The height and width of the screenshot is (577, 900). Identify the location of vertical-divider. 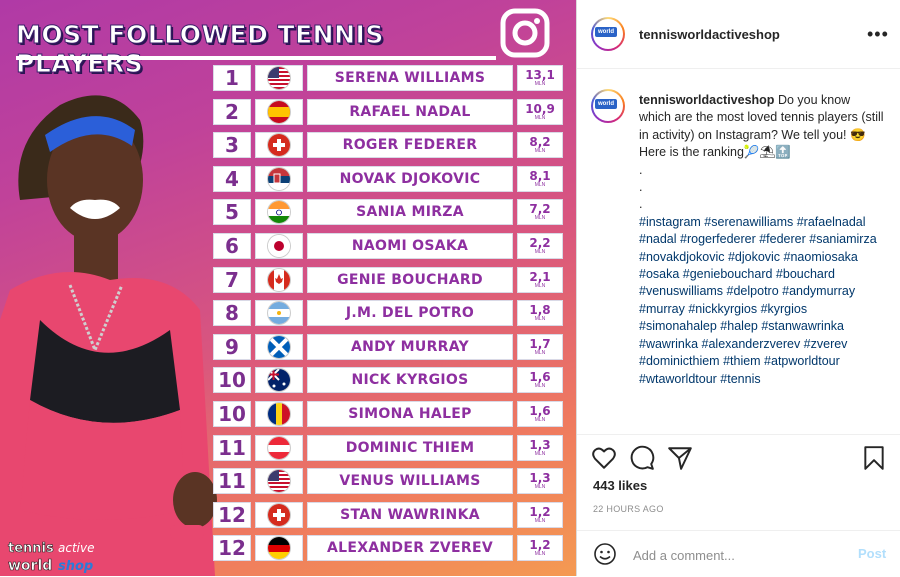
(576, 288).